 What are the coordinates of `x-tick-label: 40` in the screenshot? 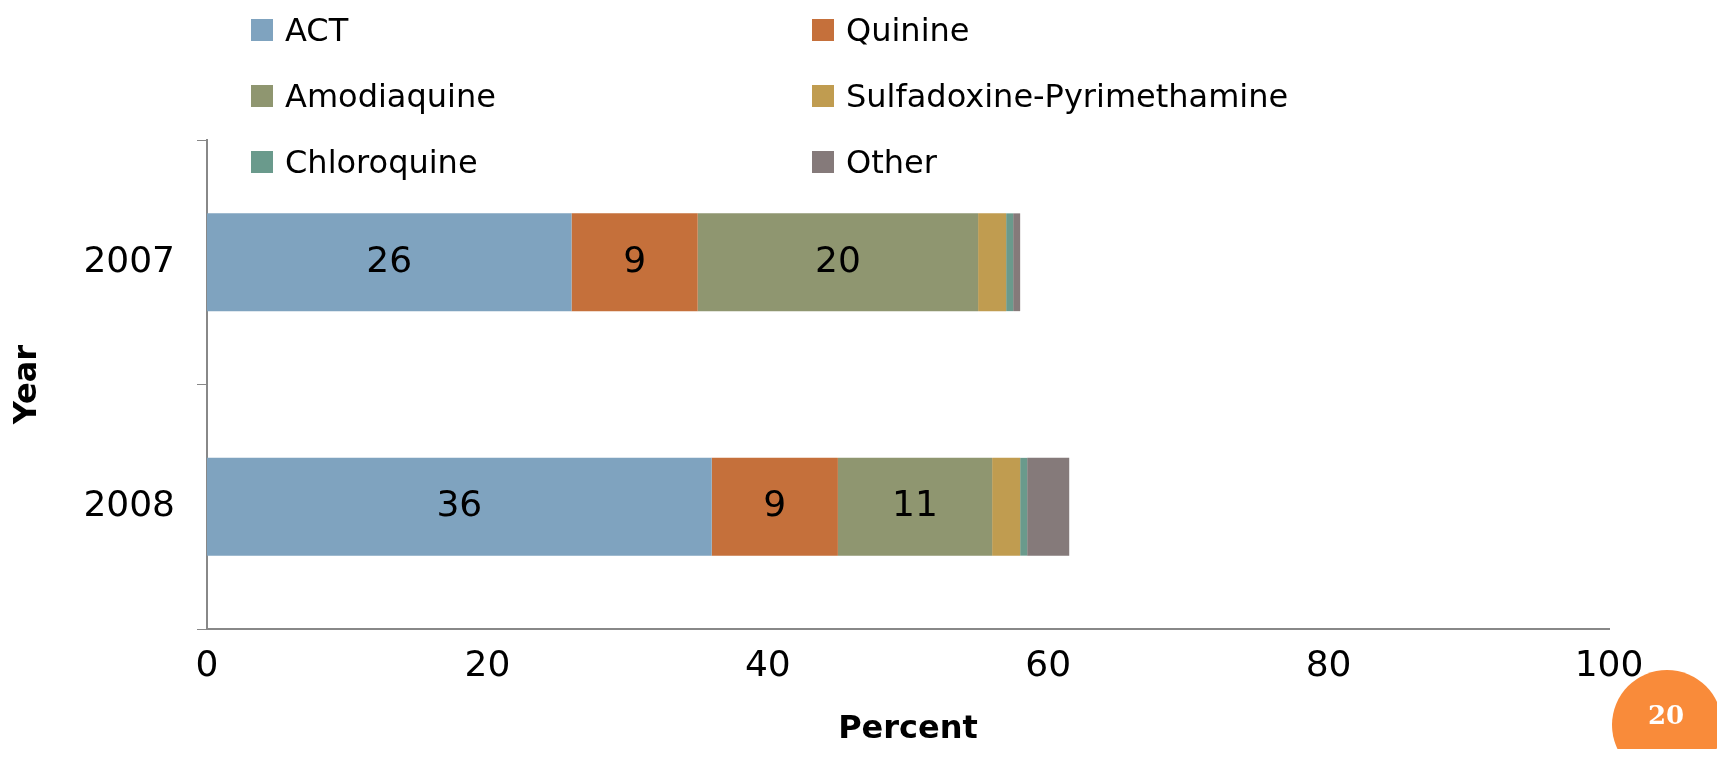 It's located at (767, 663).